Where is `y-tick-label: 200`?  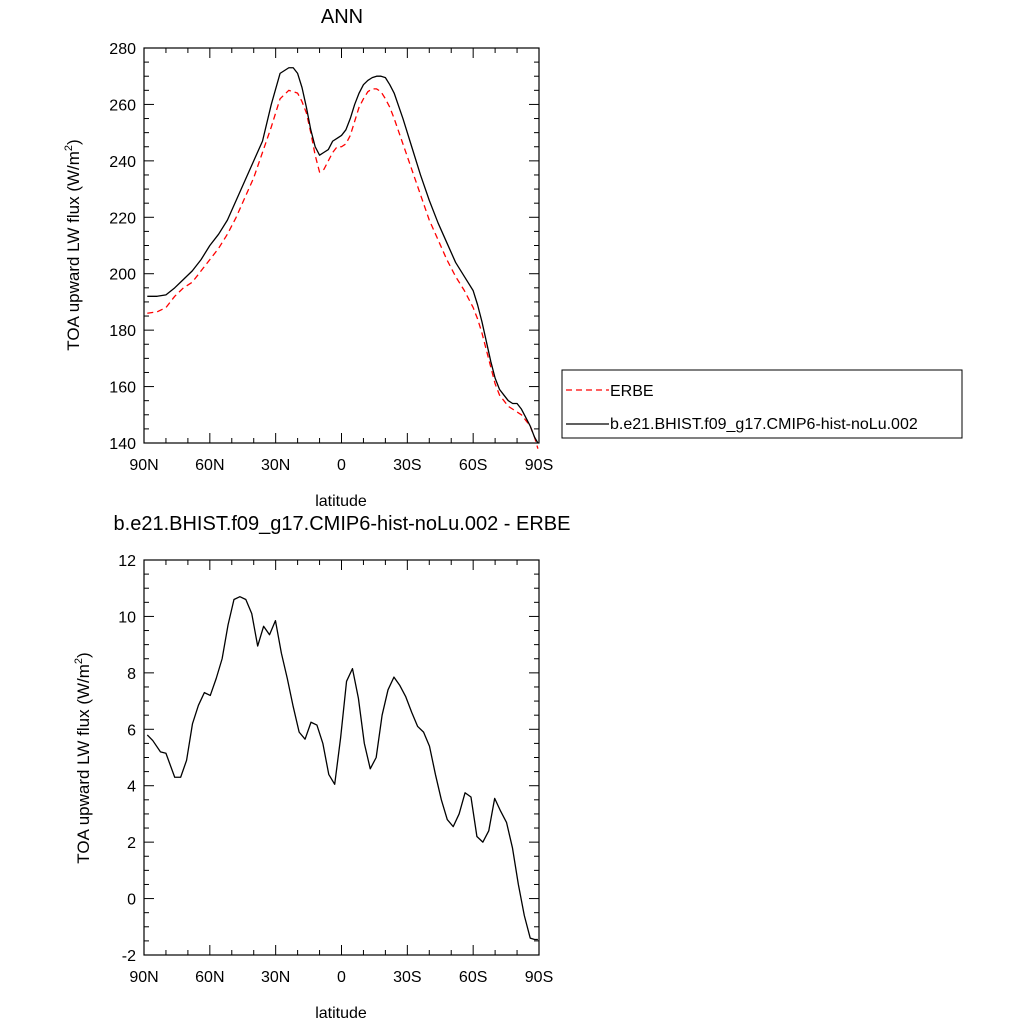
y-tick-label: 200 is located at coordinates (122, 275).